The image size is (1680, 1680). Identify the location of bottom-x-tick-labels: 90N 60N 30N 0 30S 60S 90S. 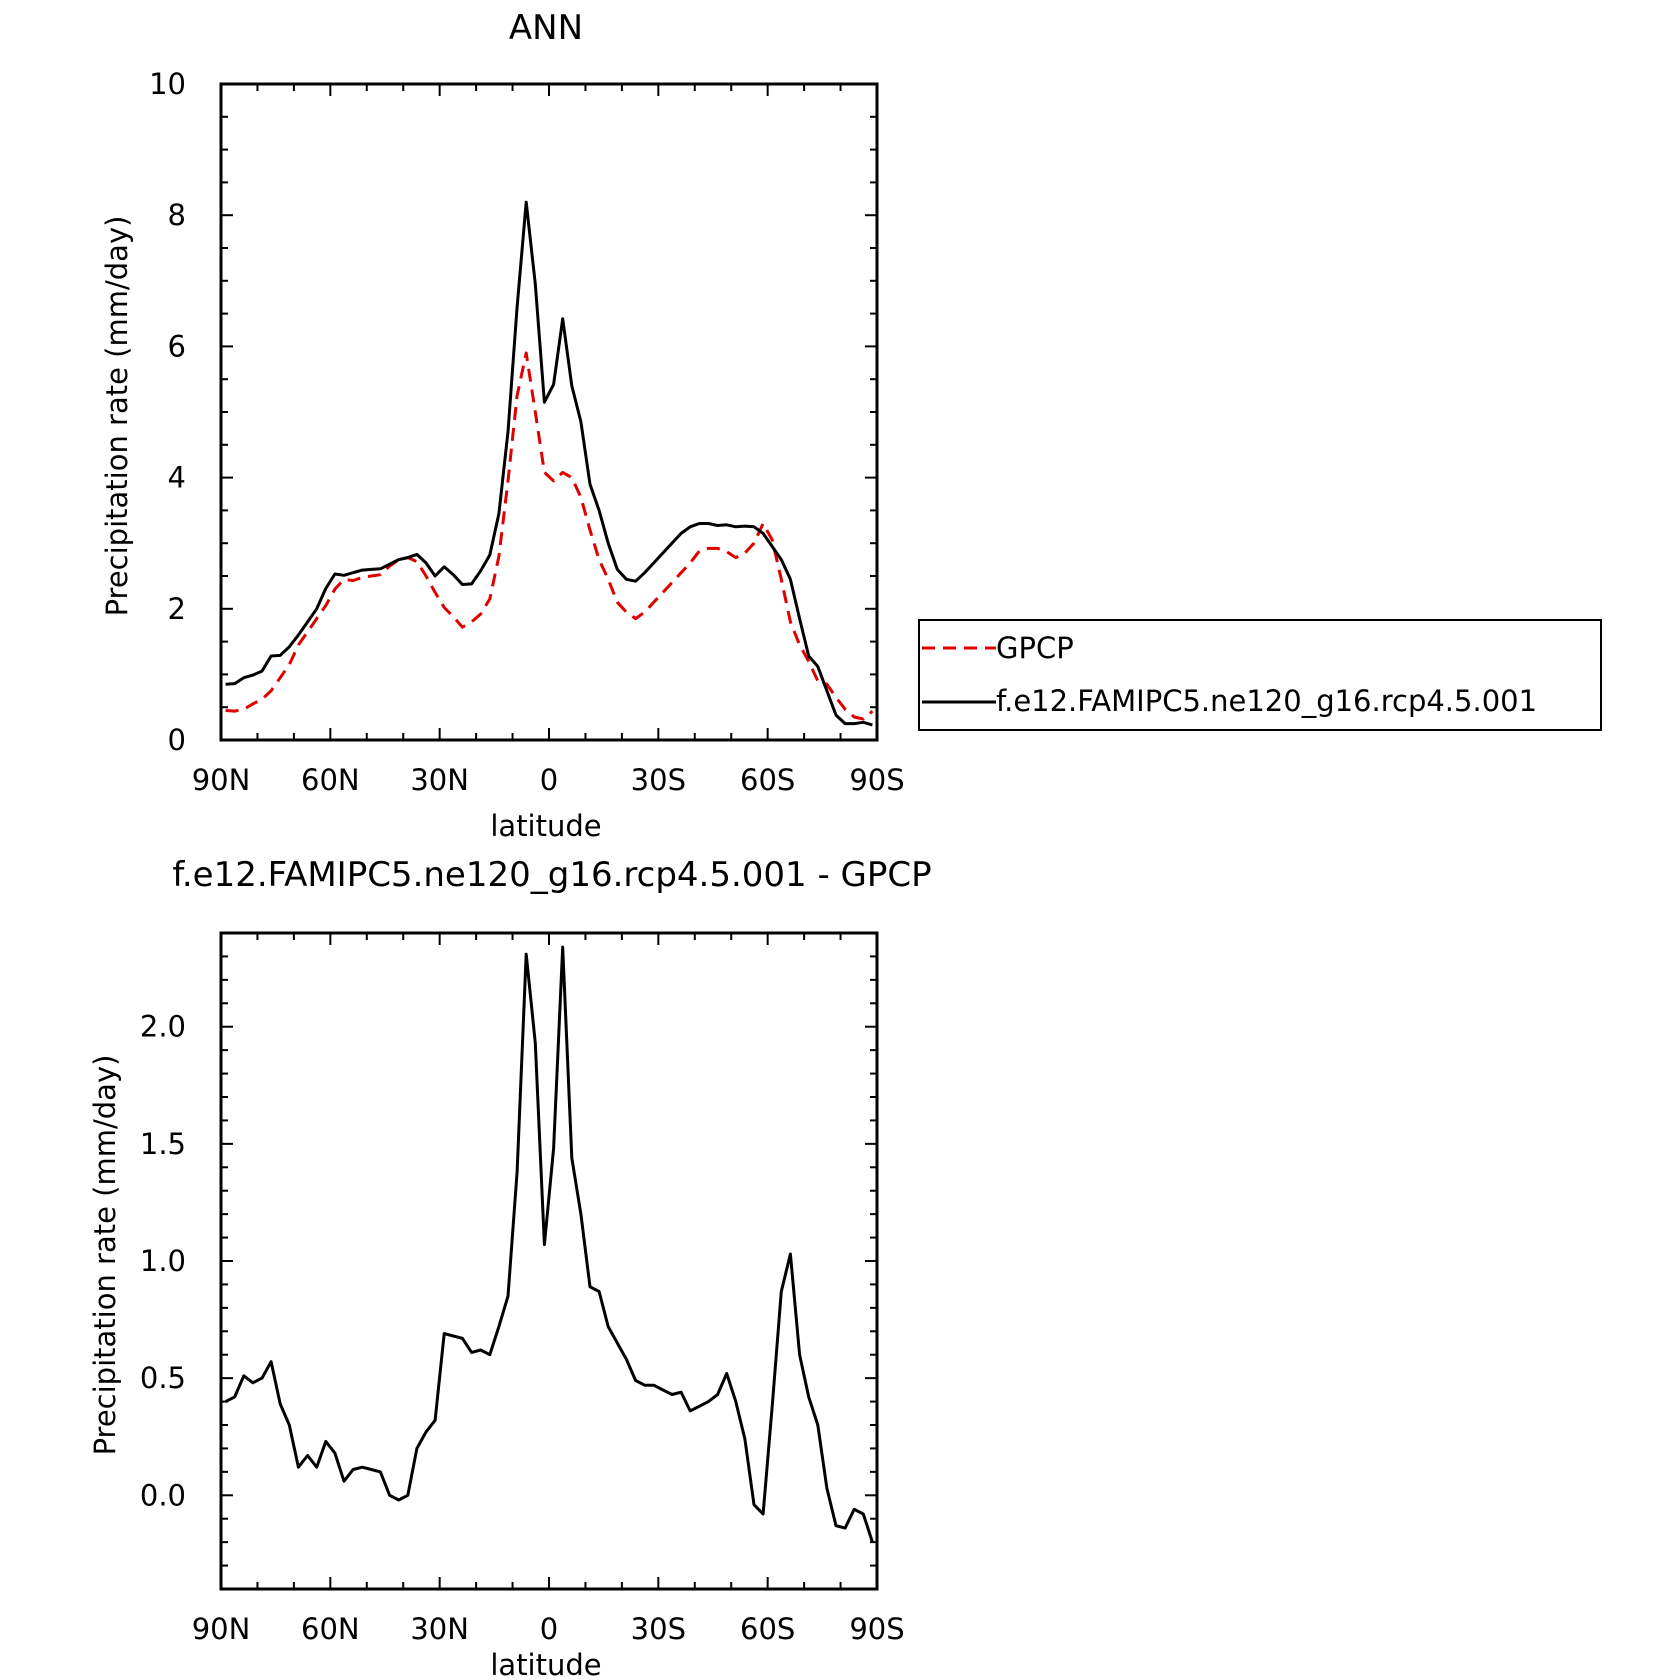
(548, 1629).